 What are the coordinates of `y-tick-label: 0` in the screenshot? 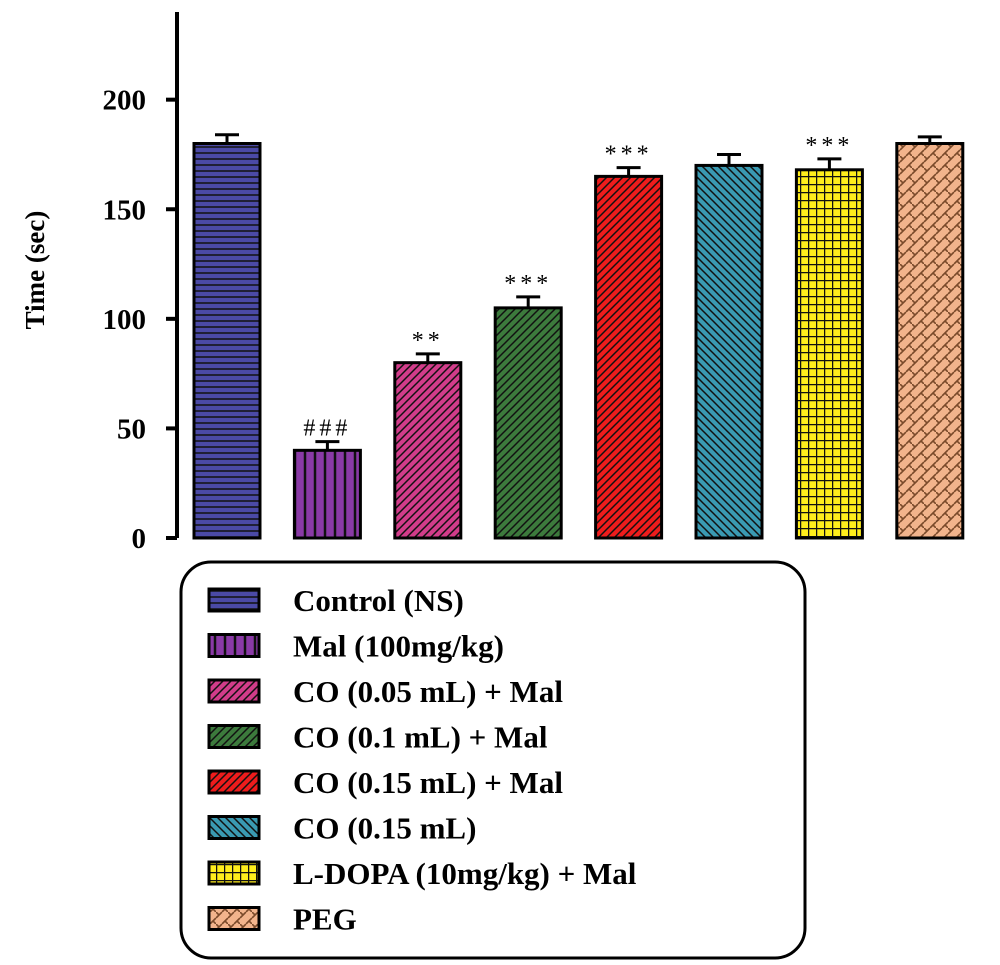 It's located at (139, 539).